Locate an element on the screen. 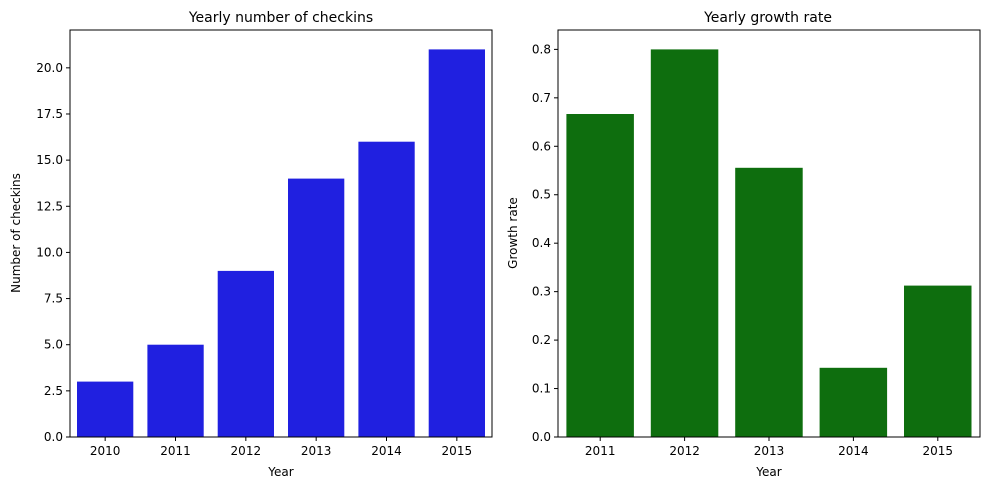  y-tick-label: 0.8 is located at coordinates (541, 49).